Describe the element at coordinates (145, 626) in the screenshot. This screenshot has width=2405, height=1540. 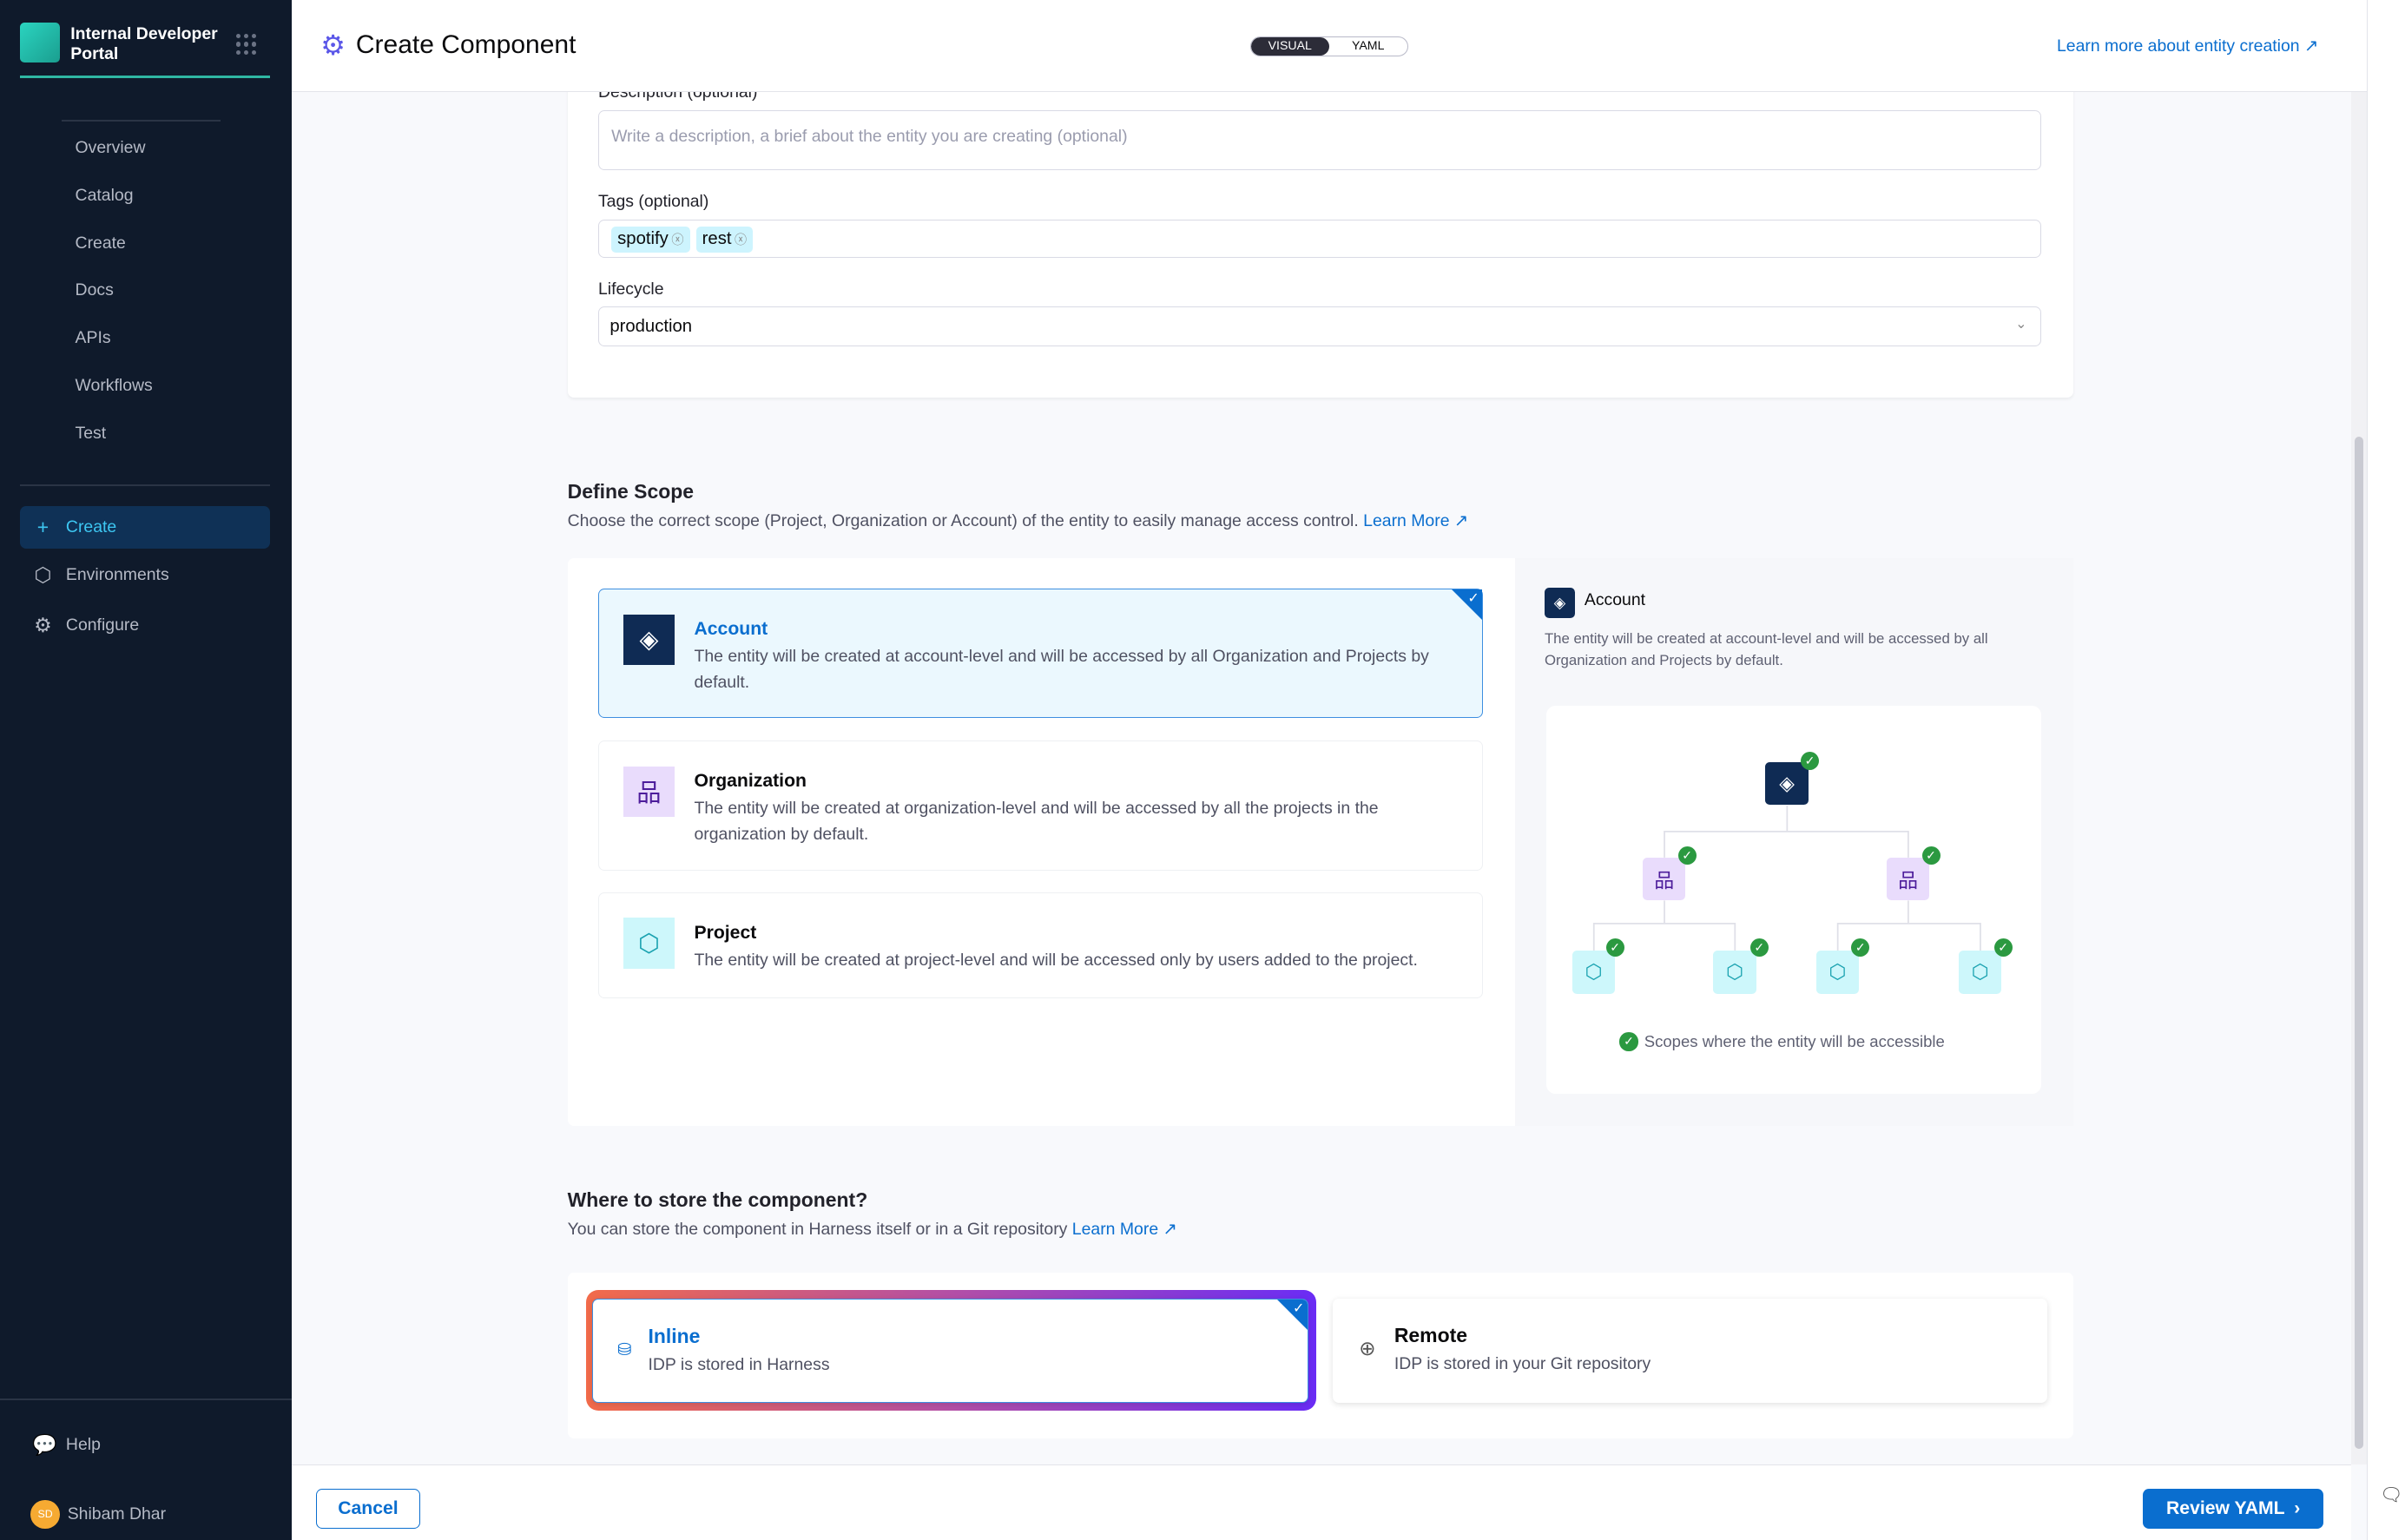
I see `sidebar-main-configure: ⚙ Configure` at that location.